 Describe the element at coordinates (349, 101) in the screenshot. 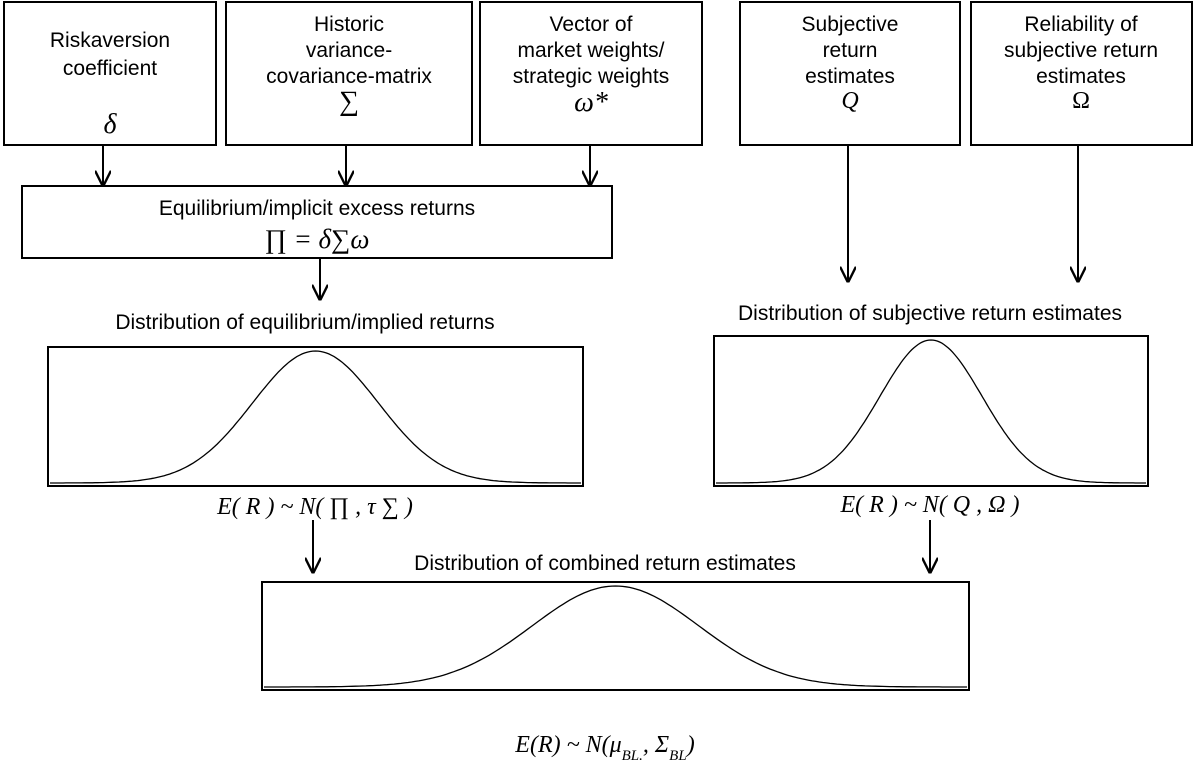

I see `input-symbol: ∑` at that location.